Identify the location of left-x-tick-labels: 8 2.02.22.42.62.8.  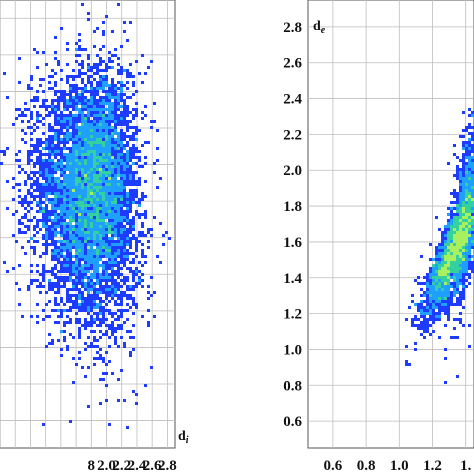
(132, 466).